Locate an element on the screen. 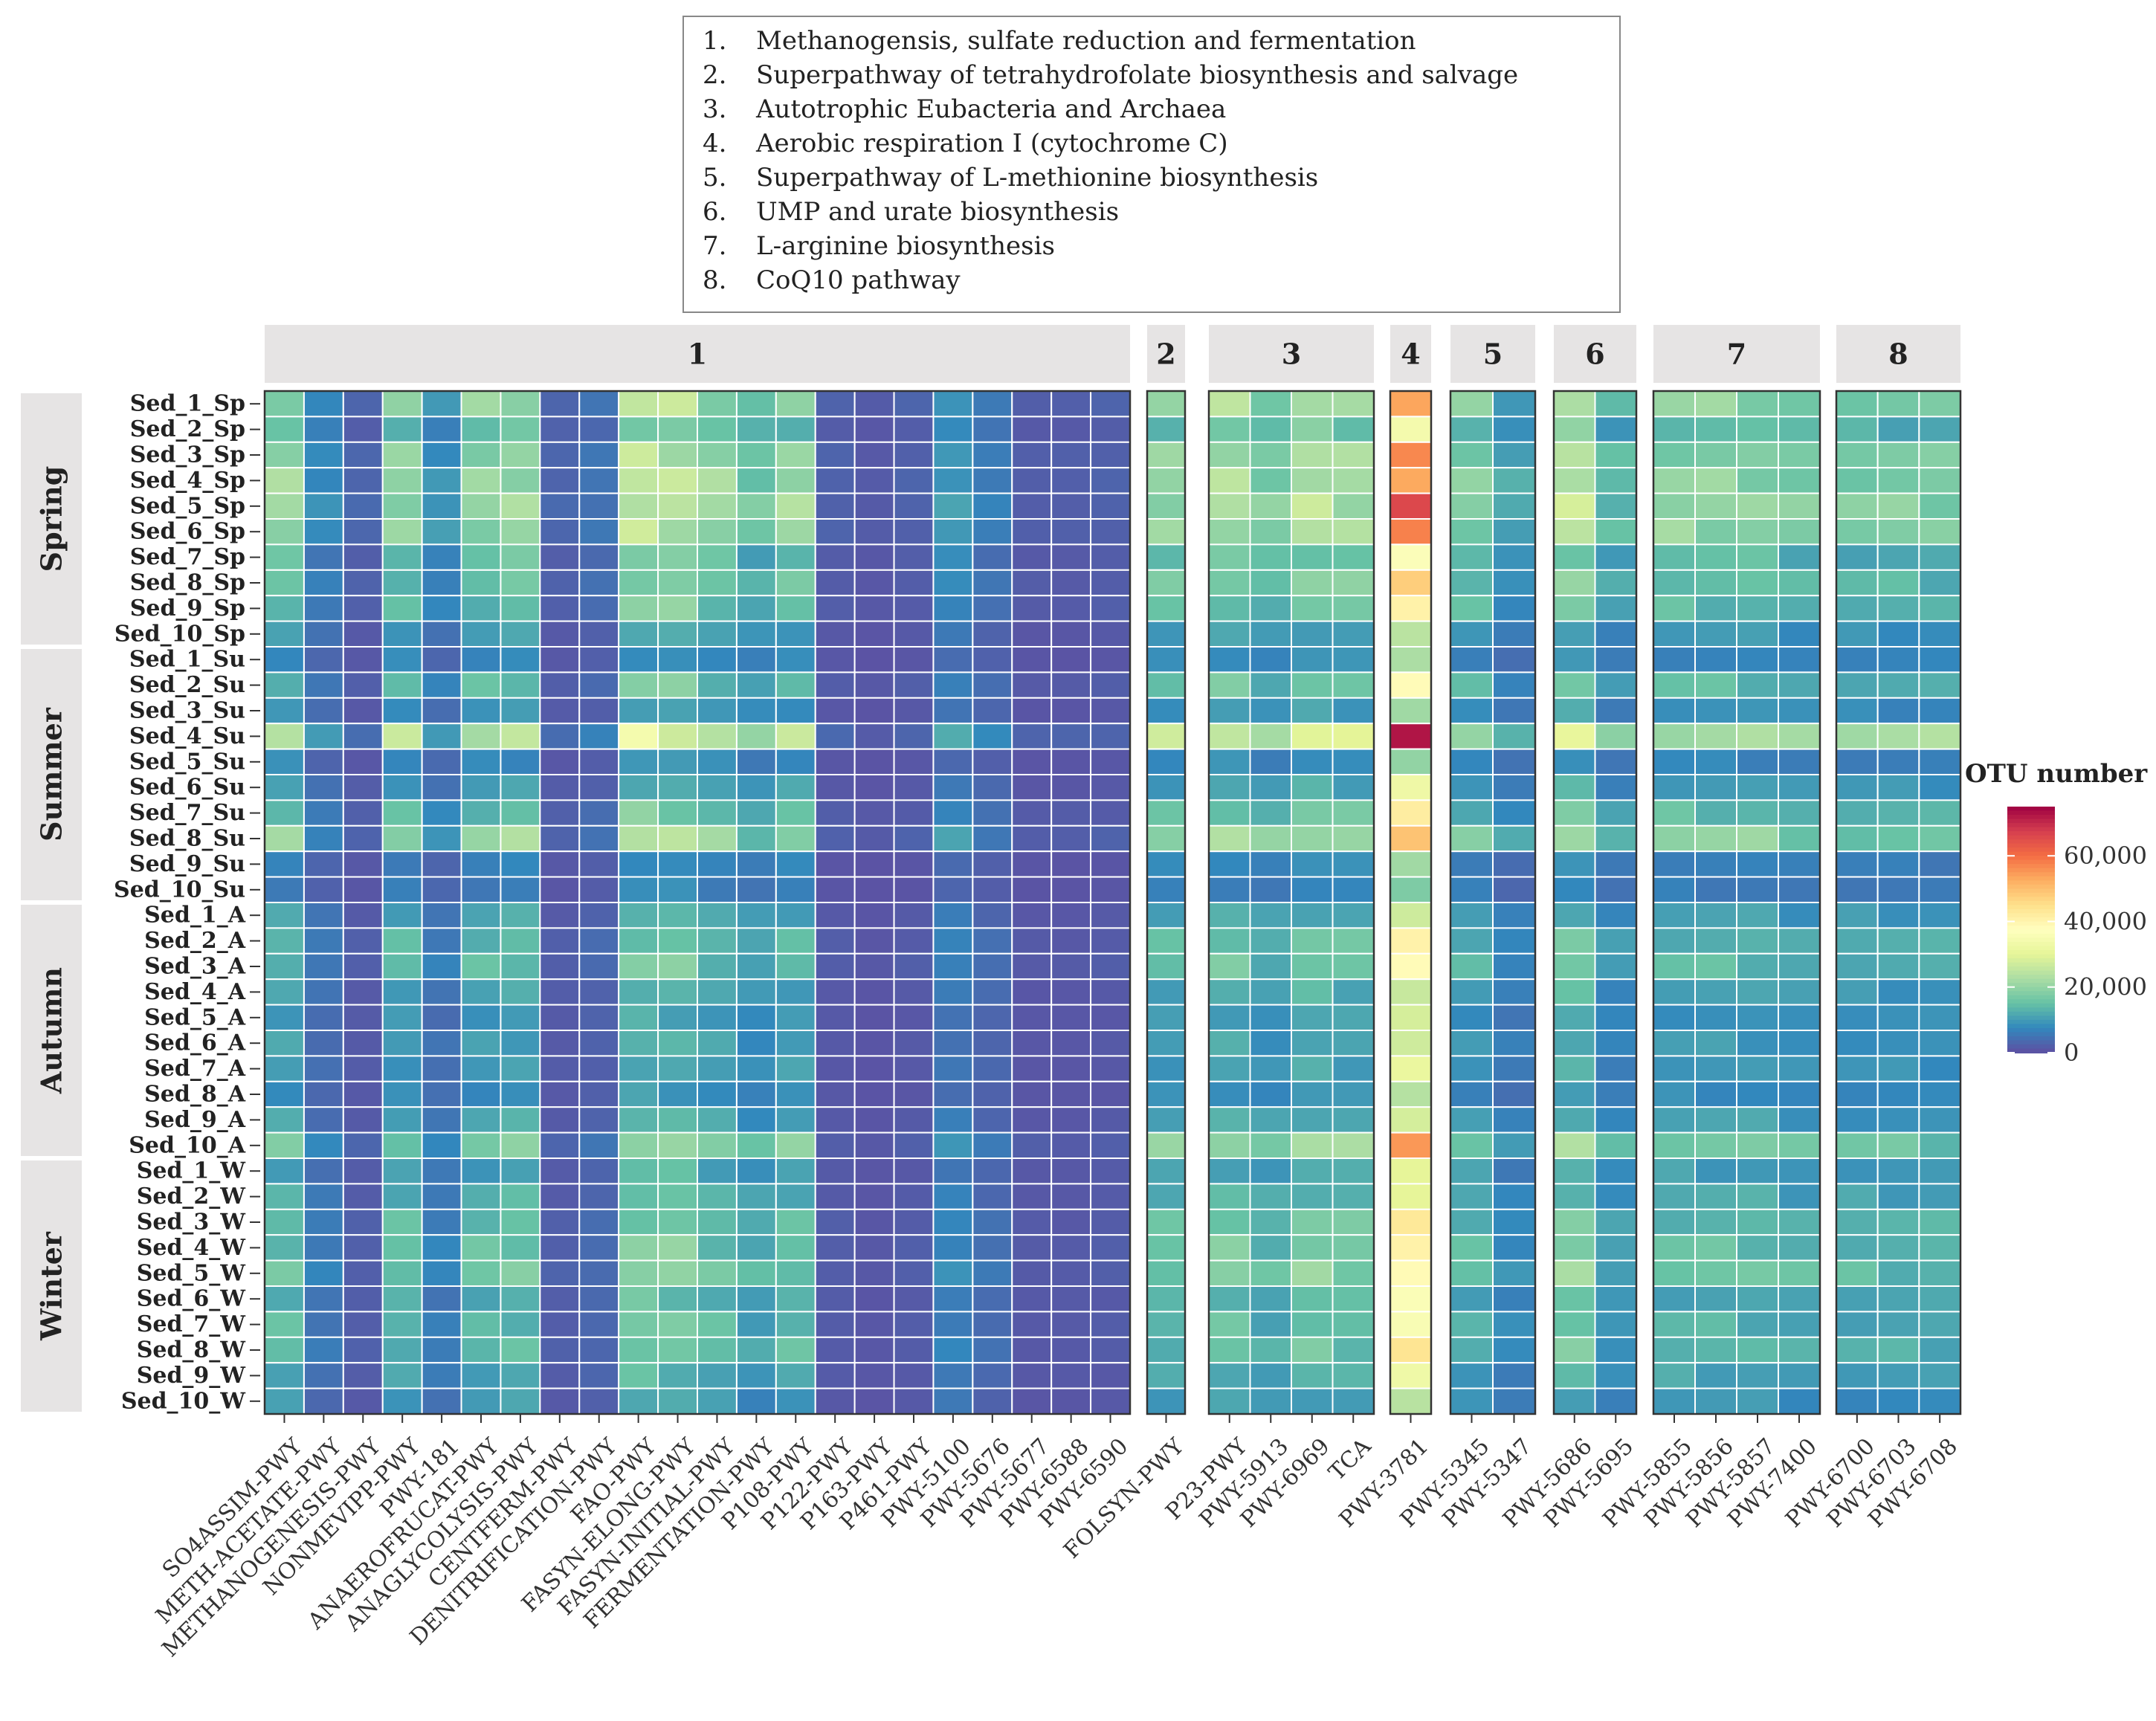  sample-label: Sed_6_W is located at coordinates (192, 1299).